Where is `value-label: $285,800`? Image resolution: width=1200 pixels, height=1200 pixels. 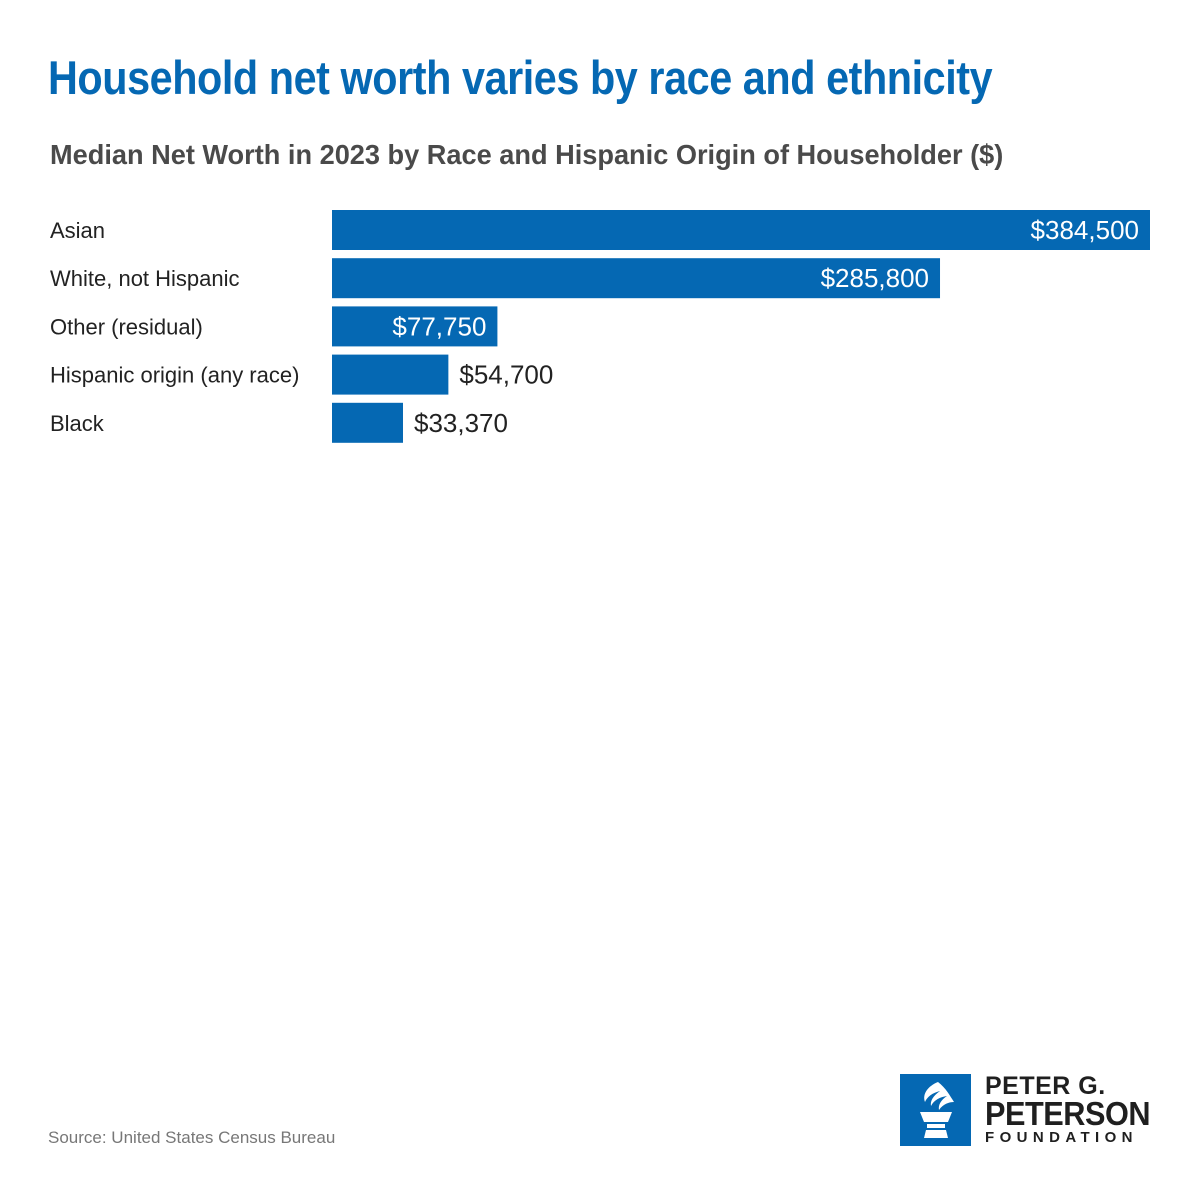
value-label: $285,800 is located at coordinates (875, 278).